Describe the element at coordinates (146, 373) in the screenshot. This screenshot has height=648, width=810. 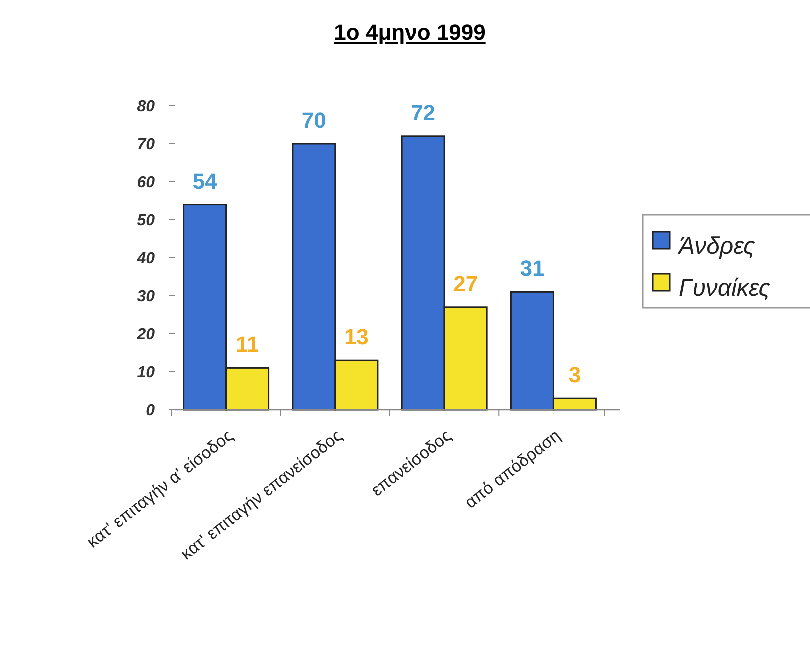
I see `y-tick-label: 10` at that location.